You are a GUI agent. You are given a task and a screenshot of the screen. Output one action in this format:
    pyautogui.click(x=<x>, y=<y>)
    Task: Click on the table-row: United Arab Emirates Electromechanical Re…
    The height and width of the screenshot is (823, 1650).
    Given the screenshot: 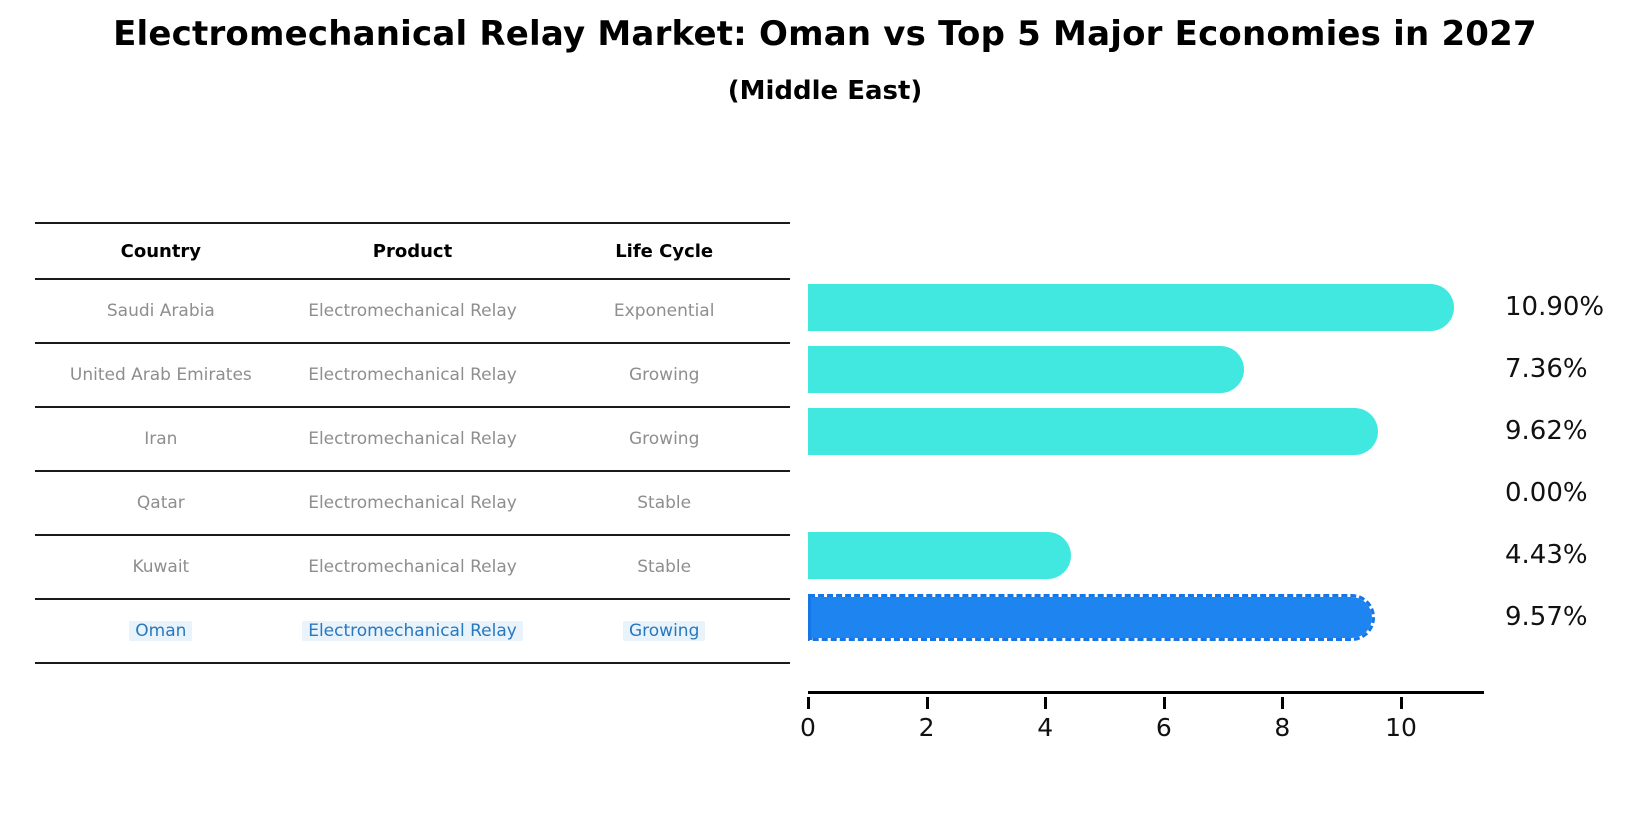 What is the action you would take?
    pyautogui.click(x=412, y=376)
    